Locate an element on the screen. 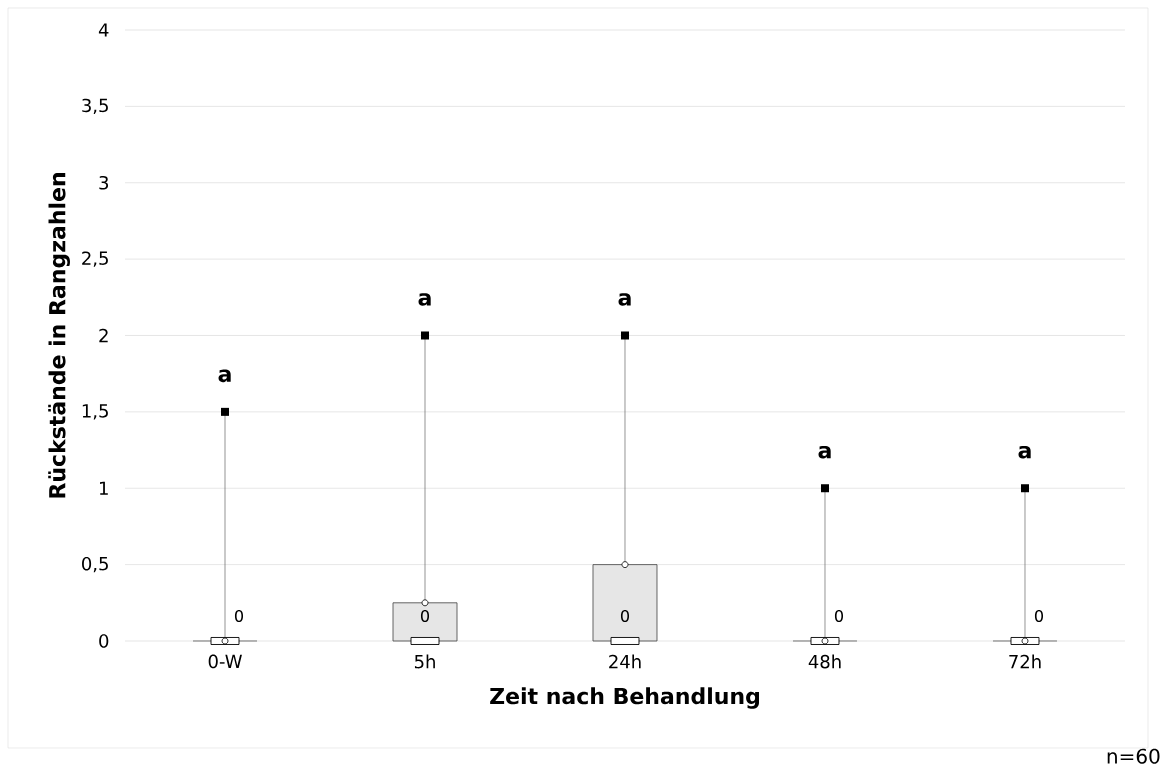 The image size is (1162, 765). y-tick-label: 0 is located at coordinates (104, 641).